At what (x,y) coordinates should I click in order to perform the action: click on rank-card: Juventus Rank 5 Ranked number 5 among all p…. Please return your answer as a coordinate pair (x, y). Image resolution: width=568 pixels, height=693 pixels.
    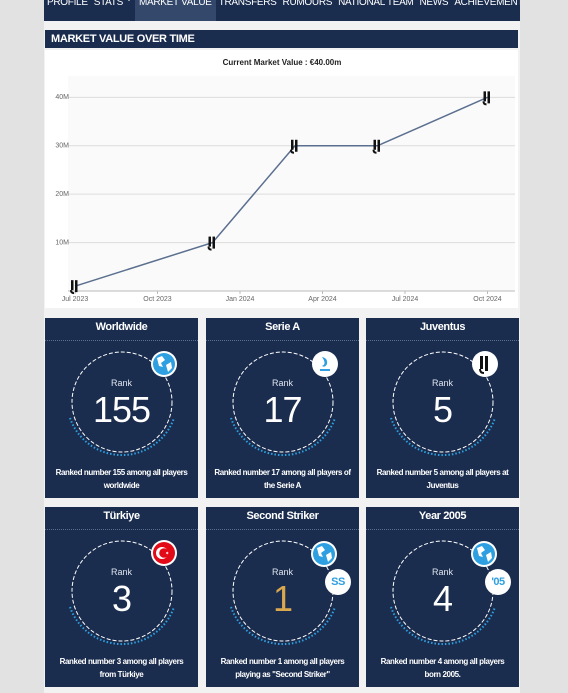
    Looking at the image, I should click on (442, 408).